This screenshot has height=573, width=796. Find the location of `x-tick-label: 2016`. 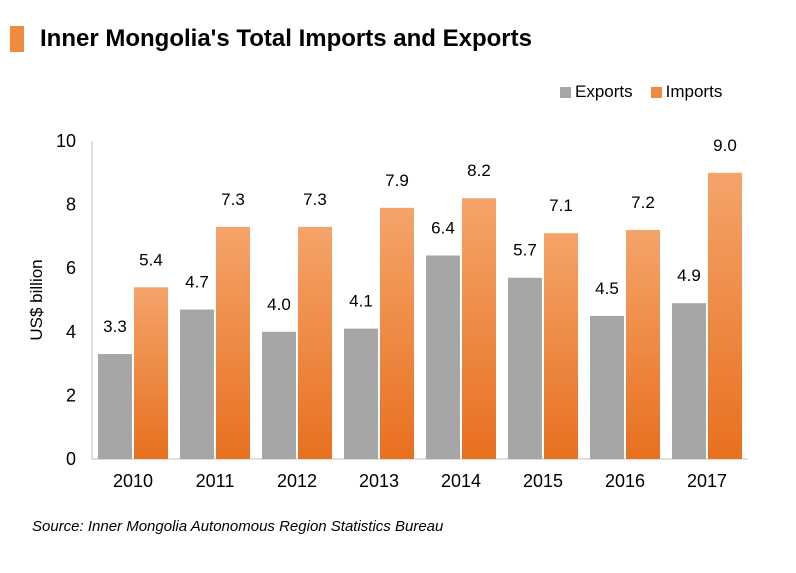

x-tick-label: 2016 is located at coordinates (625, 481).